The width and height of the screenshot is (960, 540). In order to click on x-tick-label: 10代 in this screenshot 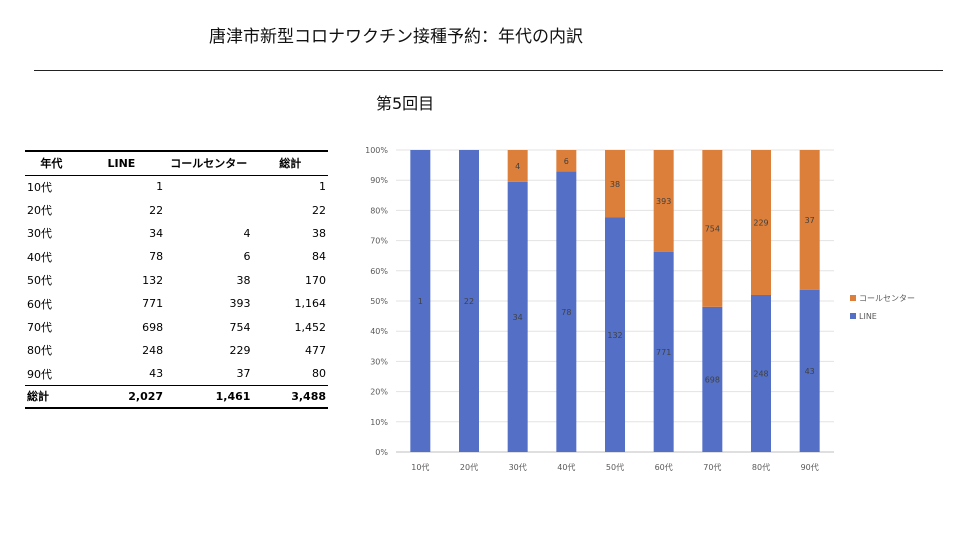, I will do `click(420, 467)`.